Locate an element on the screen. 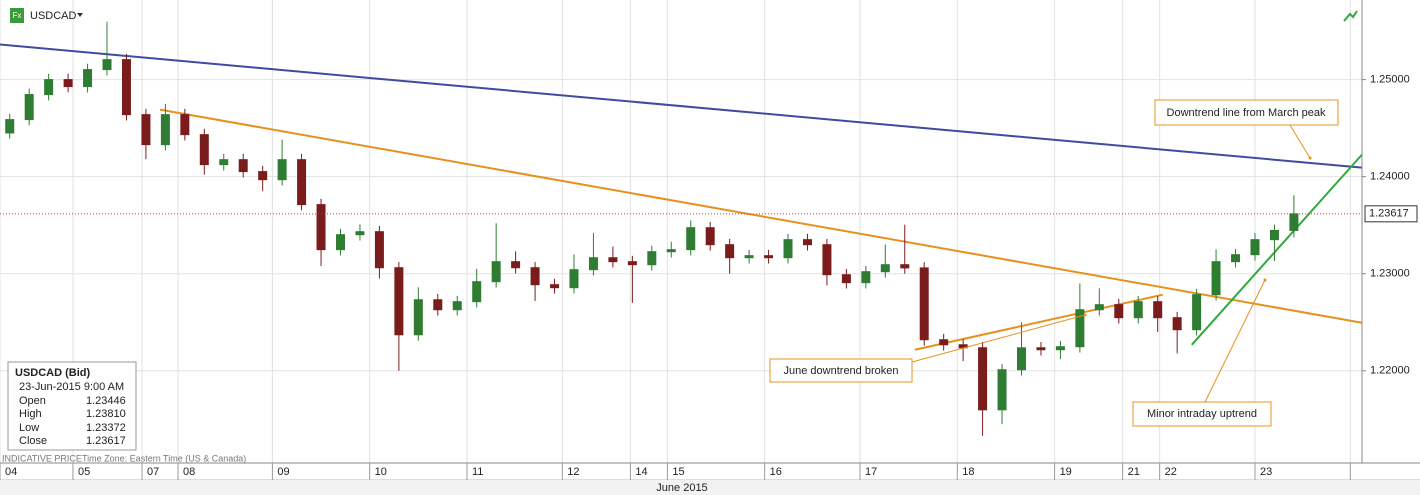  footer: INDICATIVE PRICE is located at coordinates (42, 458).